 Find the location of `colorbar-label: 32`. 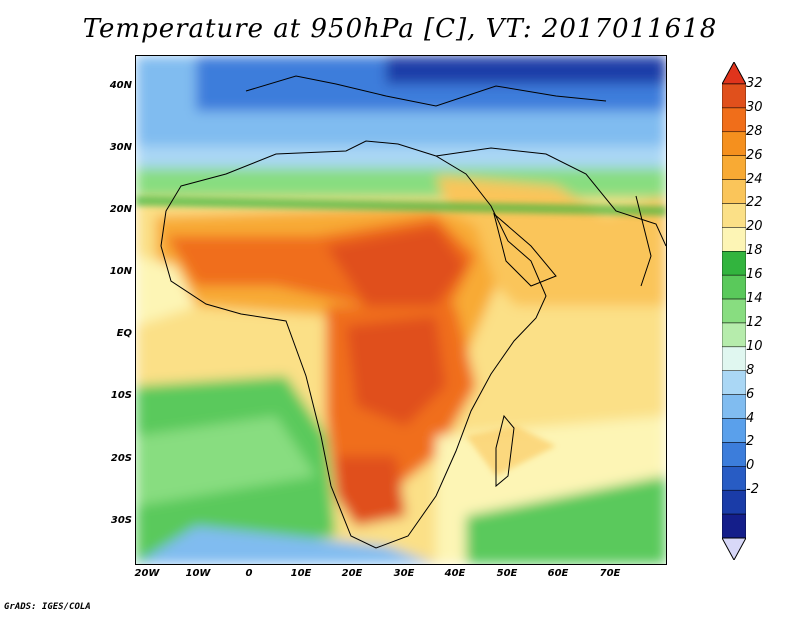

colorbar-label: 32 is located at coordinates (754, 83).